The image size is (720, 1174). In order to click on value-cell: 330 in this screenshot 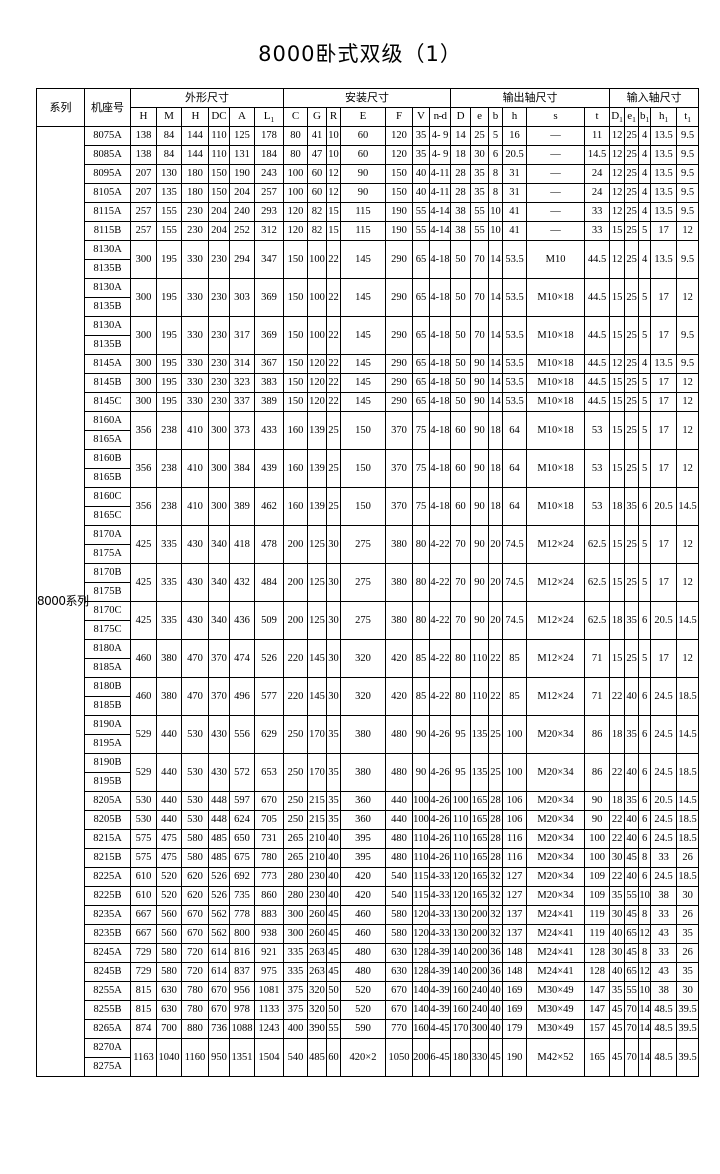, I will do `click(195, 383)`.